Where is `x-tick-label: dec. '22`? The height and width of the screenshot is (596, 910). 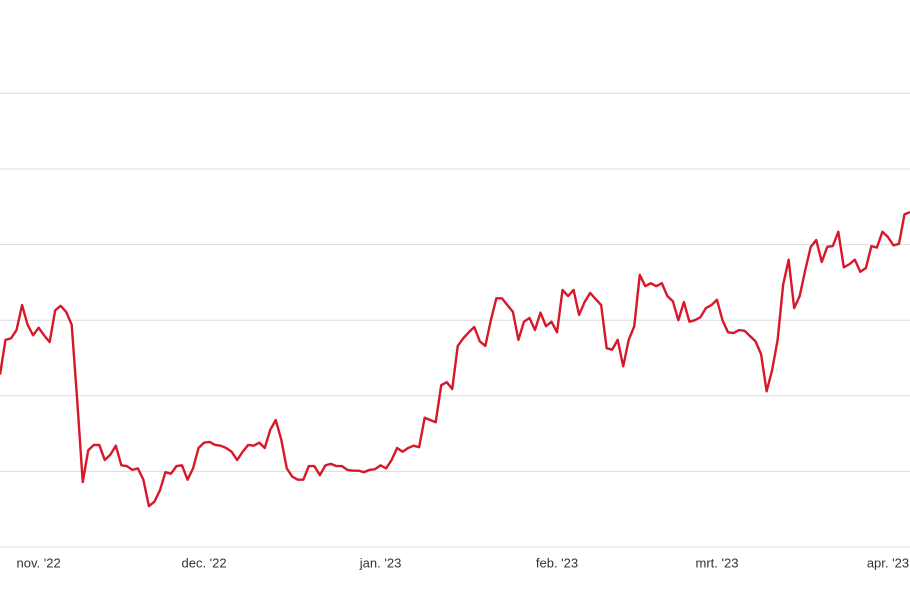
x-tick-label: dec. '22 is located at coordinates (203, 562).